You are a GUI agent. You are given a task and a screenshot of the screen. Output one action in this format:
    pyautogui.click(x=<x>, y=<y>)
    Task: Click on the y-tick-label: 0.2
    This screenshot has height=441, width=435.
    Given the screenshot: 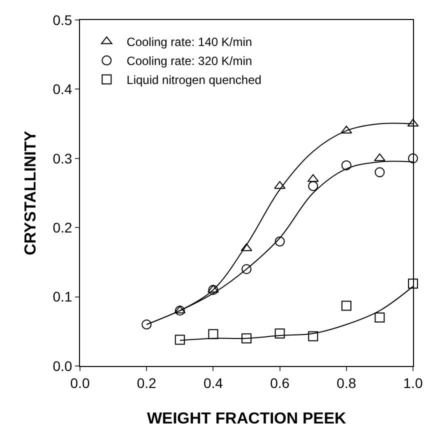 What is the action you would take?
    pyautogui.click(x=62, y=228)
    